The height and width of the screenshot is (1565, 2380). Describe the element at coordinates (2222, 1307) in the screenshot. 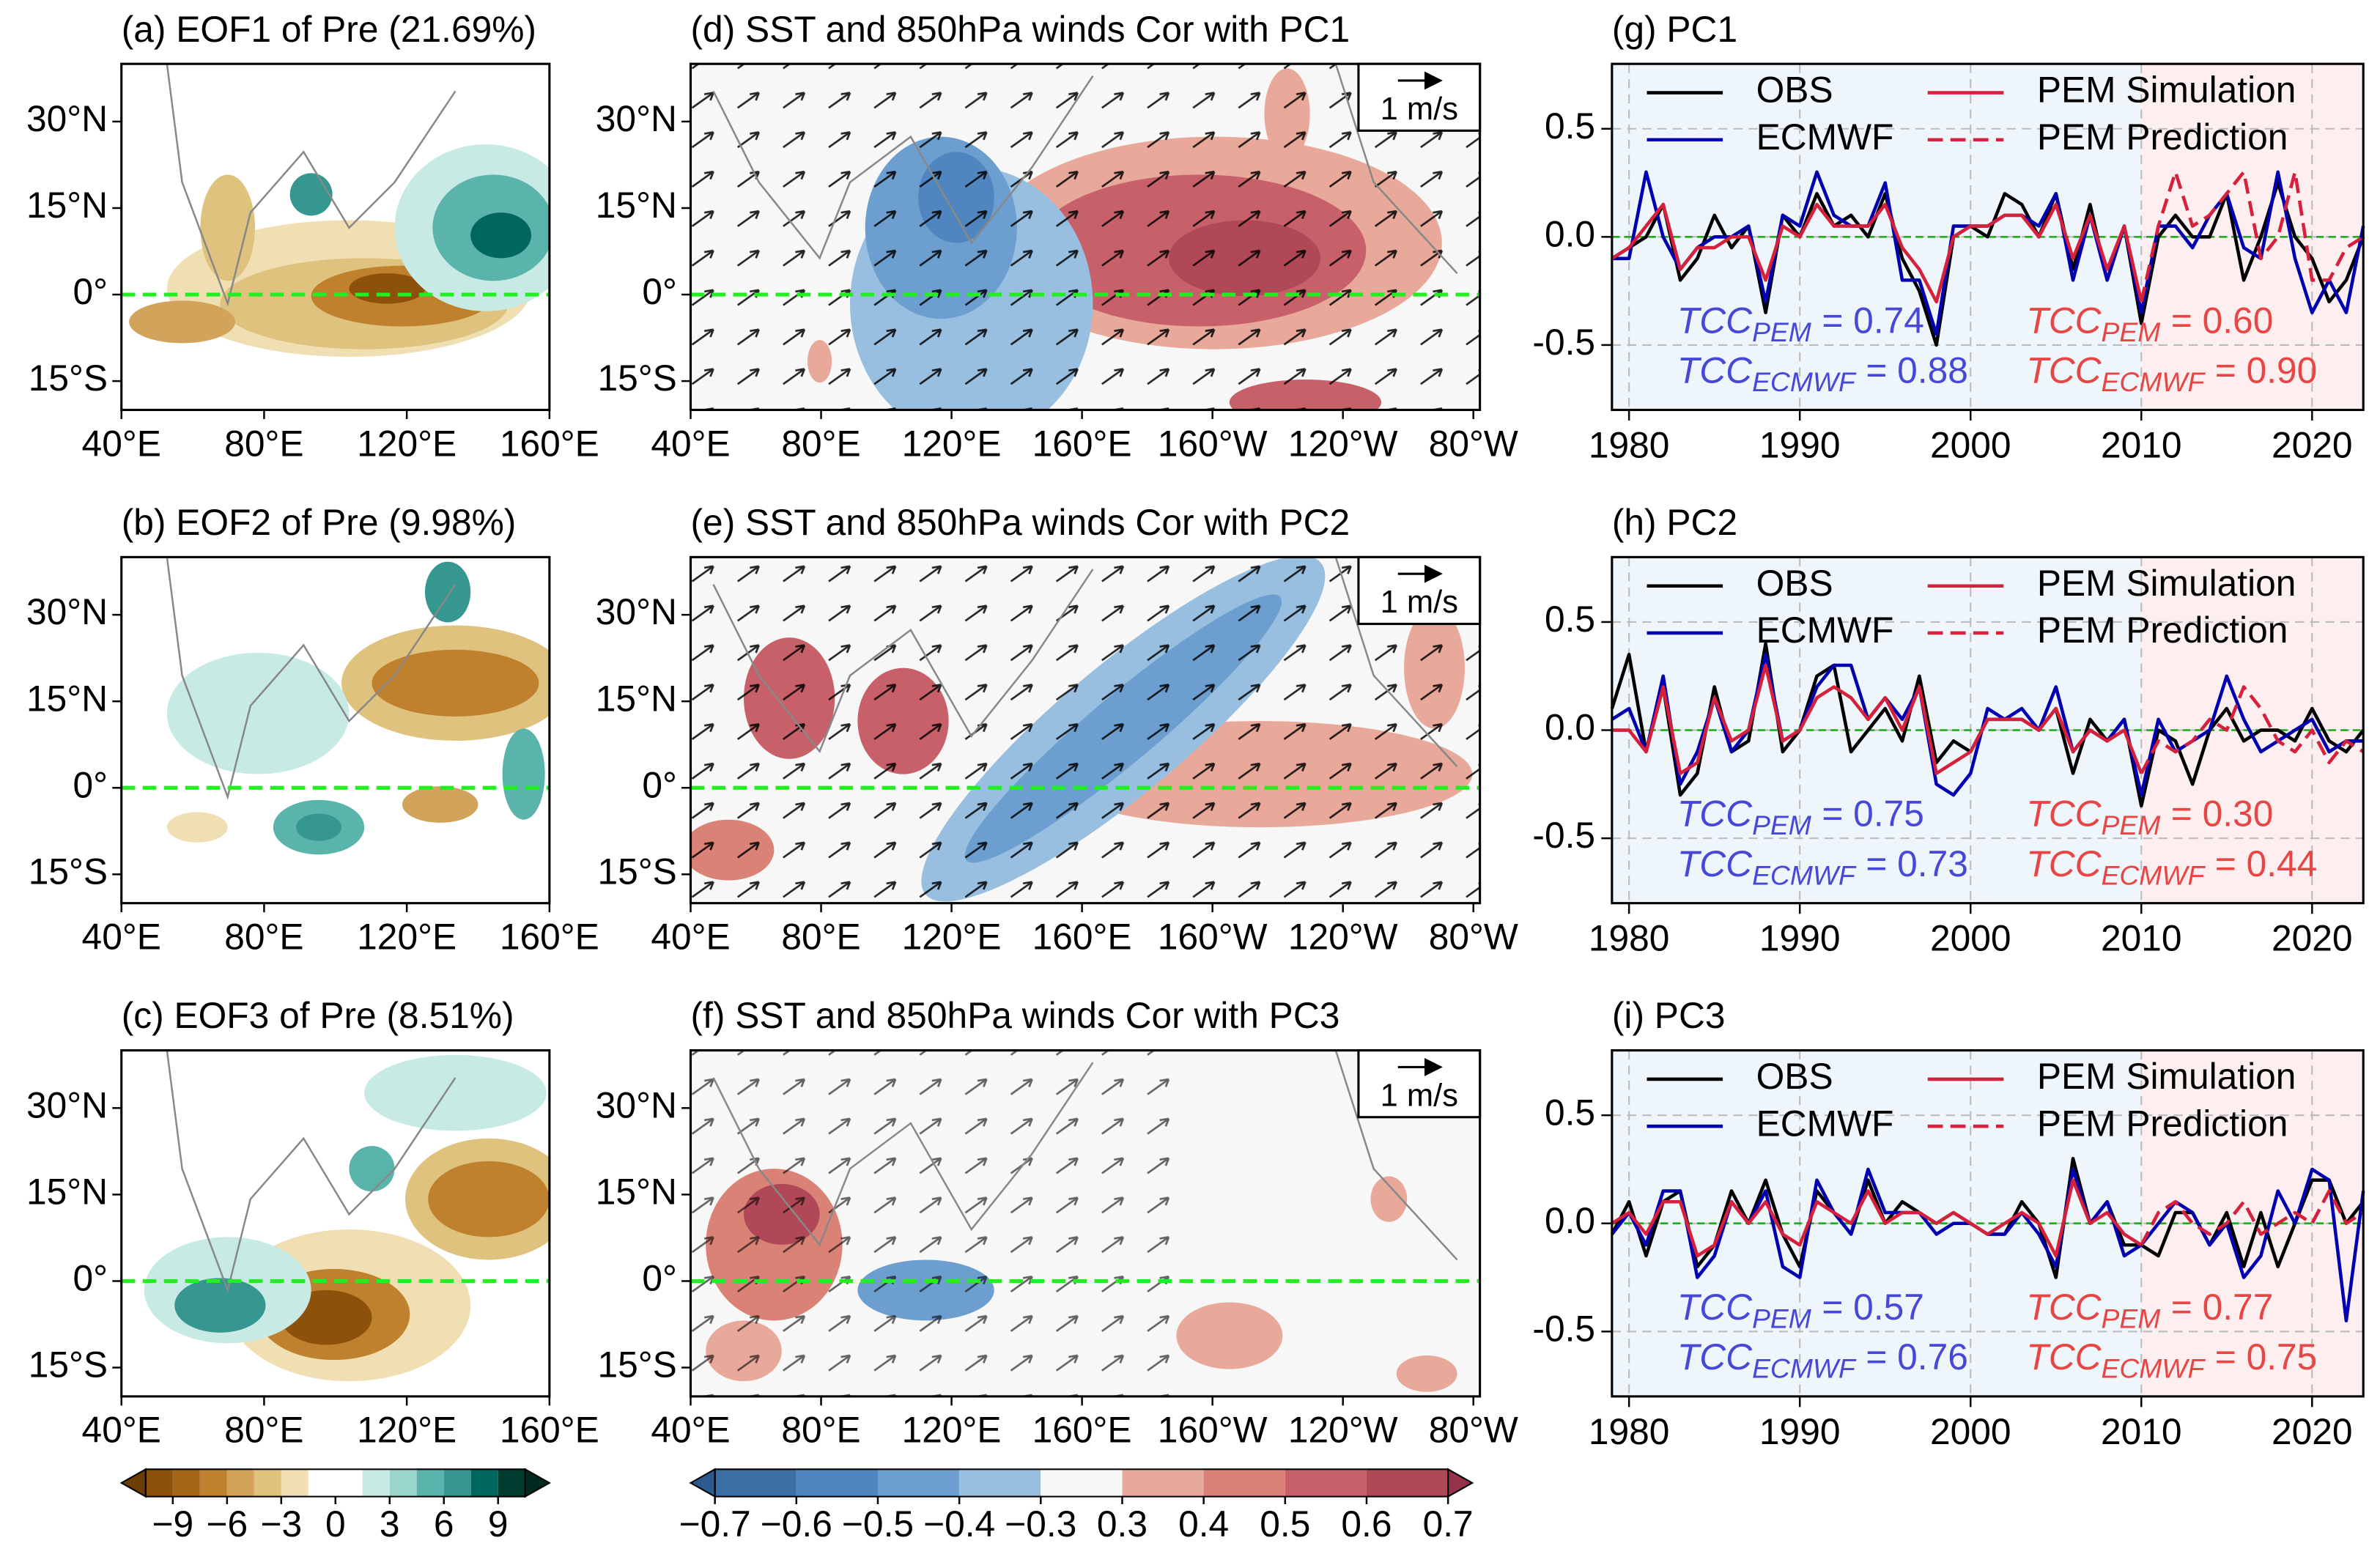

I see `tcc-value: = 0.77` at that location.